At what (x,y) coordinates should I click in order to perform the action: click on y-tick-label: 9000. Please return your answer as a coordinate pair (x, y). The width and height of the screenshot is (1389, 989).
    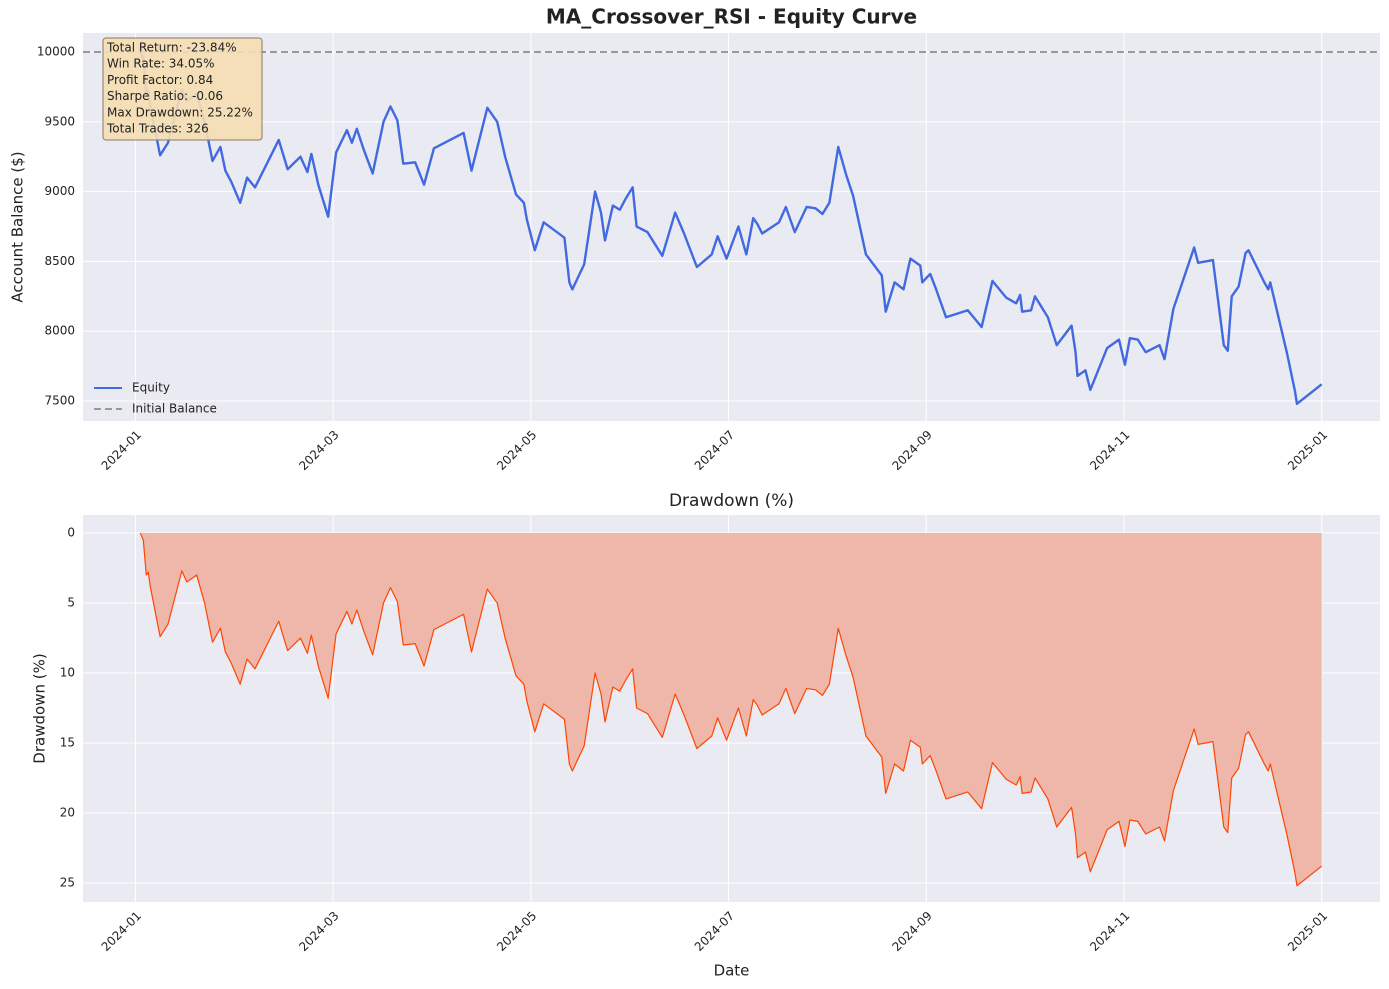
    Looking at the image, I should click on (59, 191).